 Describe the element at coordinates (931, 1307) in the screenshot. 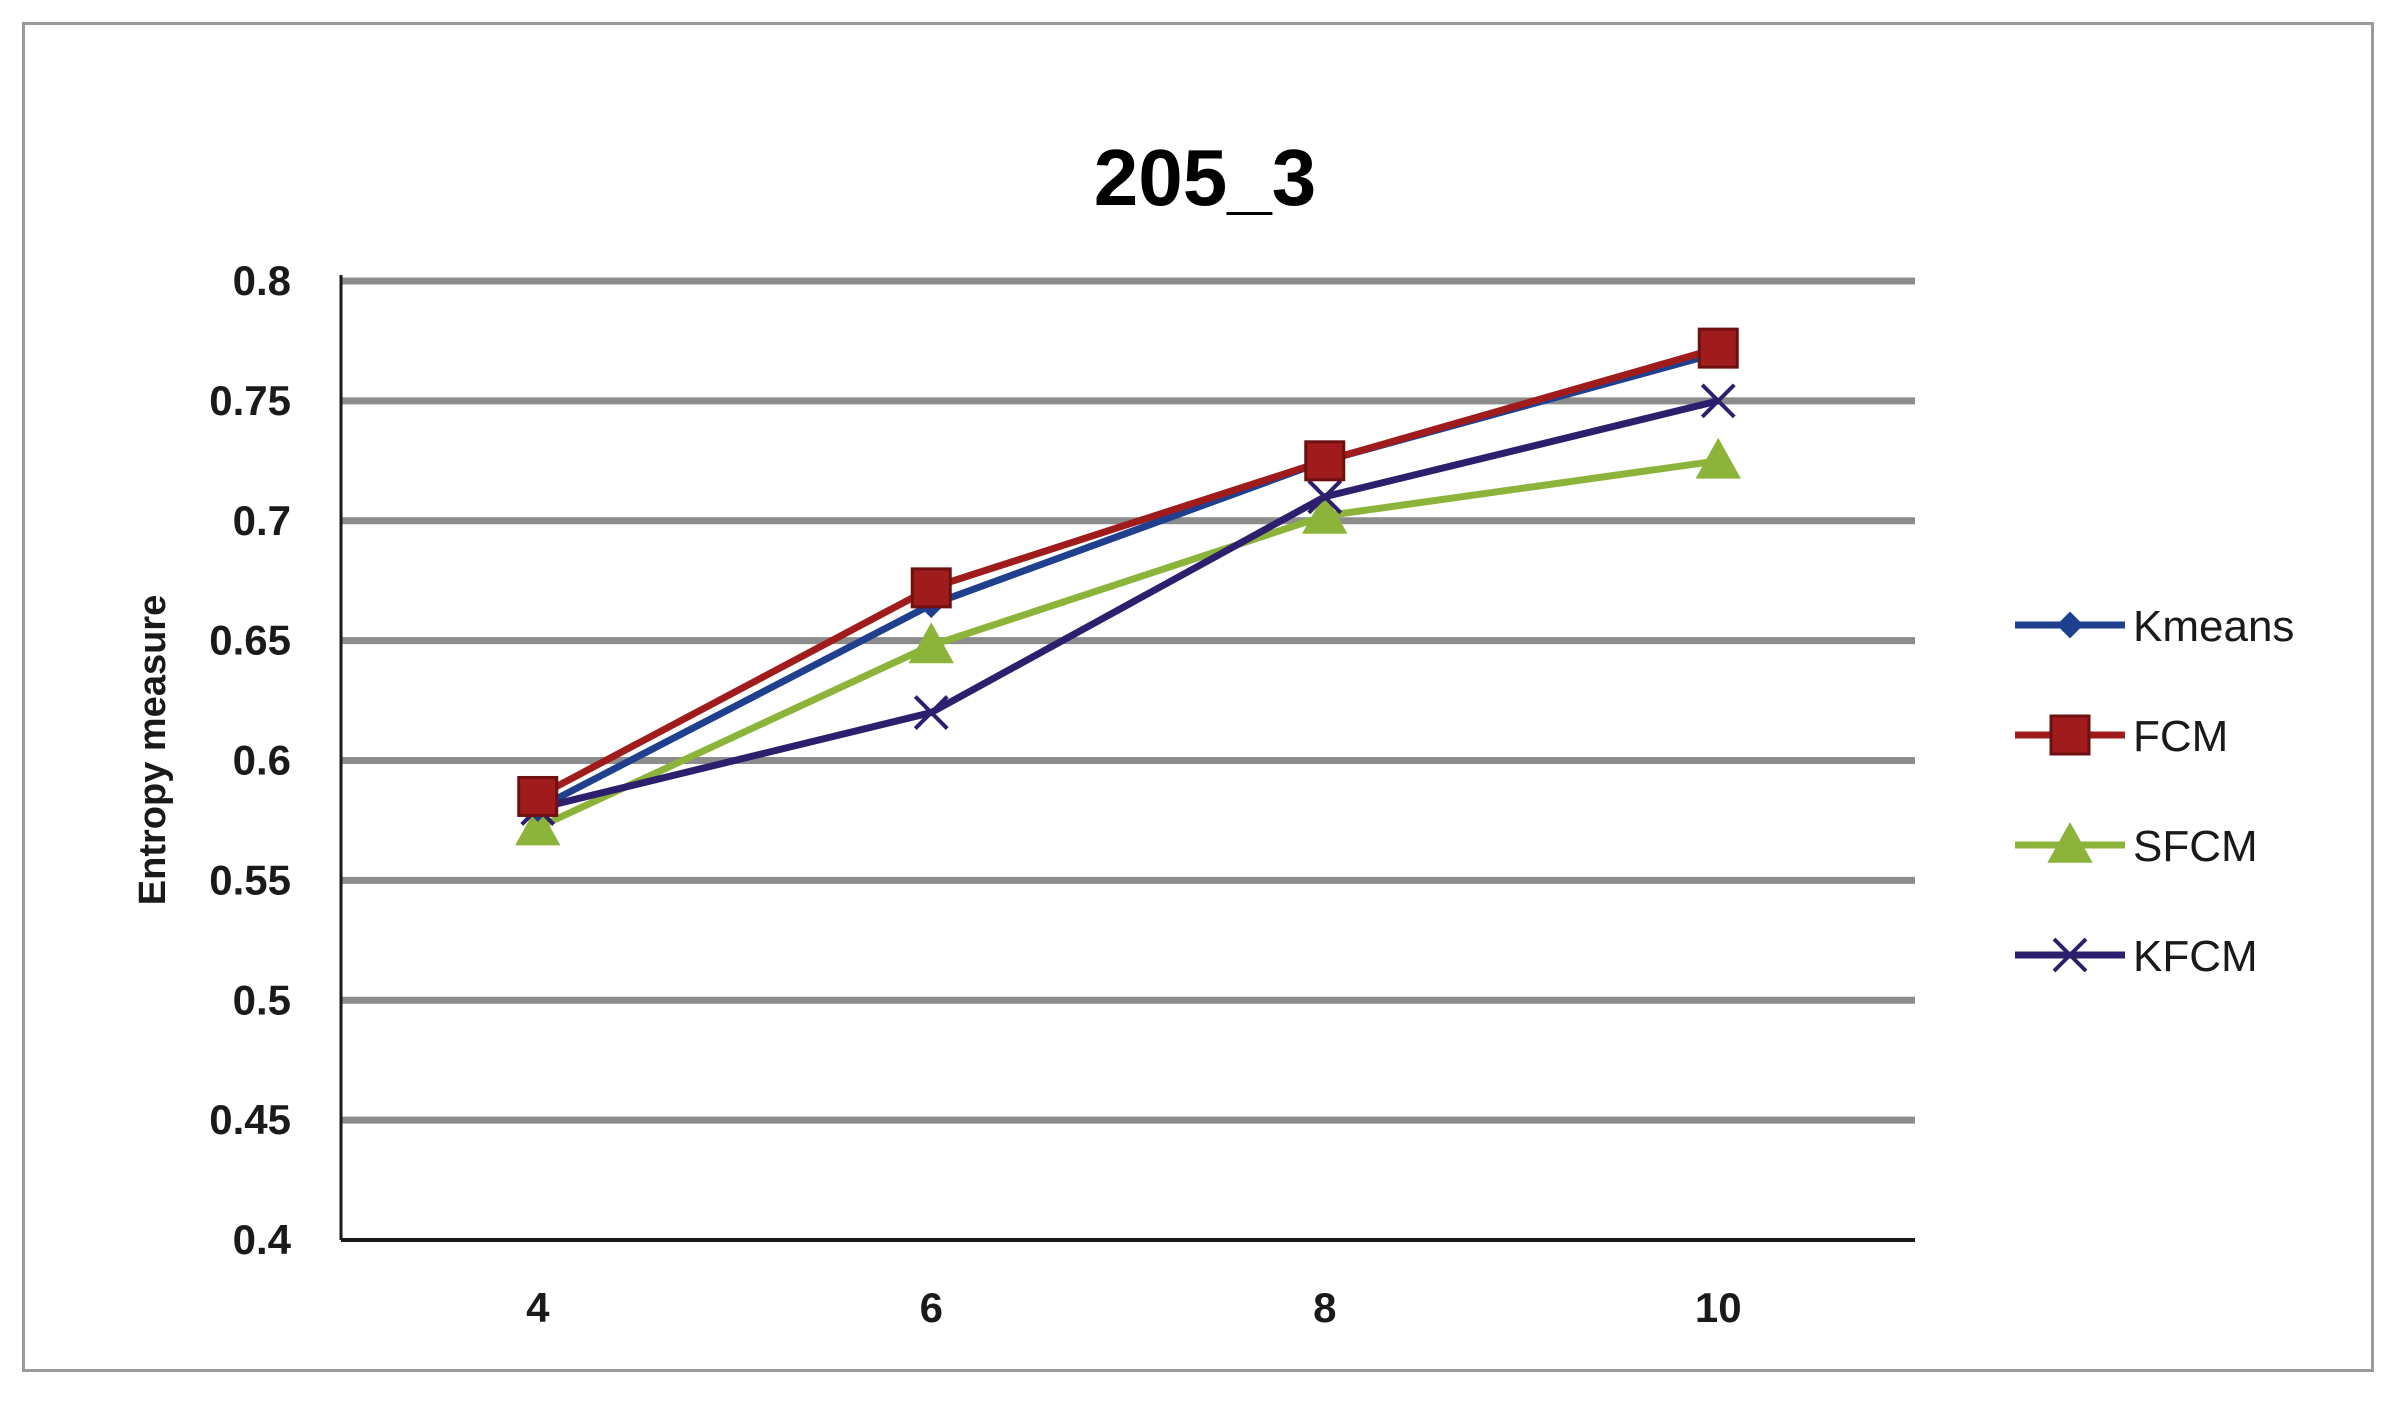

I see `x-tick-label: 6` at that location.